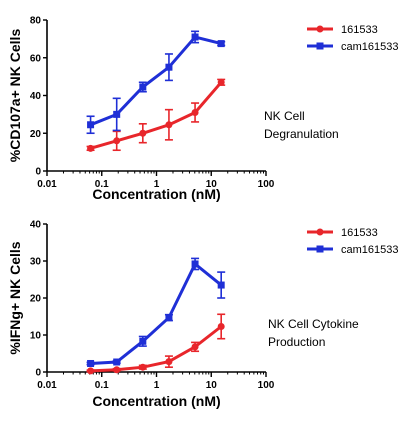  I want to click on y-tick-label: 10, so click(36, 336).